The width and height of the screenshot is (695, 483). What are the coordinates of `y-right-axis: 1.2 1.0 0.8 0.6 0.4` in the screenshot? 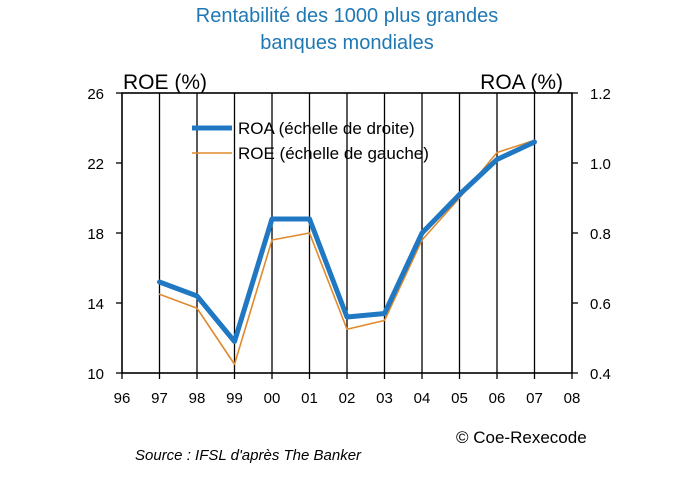 It's located at (591, 234).